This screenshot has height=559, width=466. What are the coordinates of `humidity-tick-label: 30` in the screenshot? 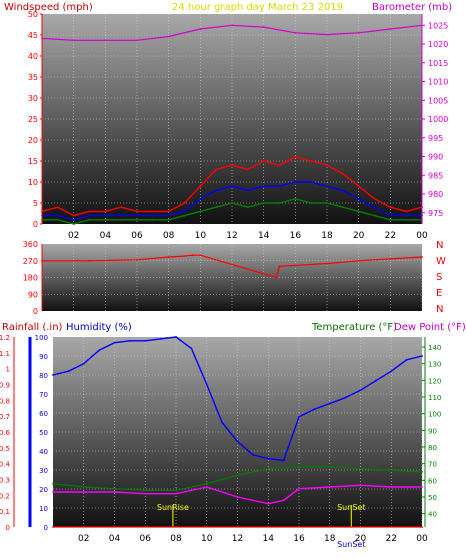 It's located at (43, 471).